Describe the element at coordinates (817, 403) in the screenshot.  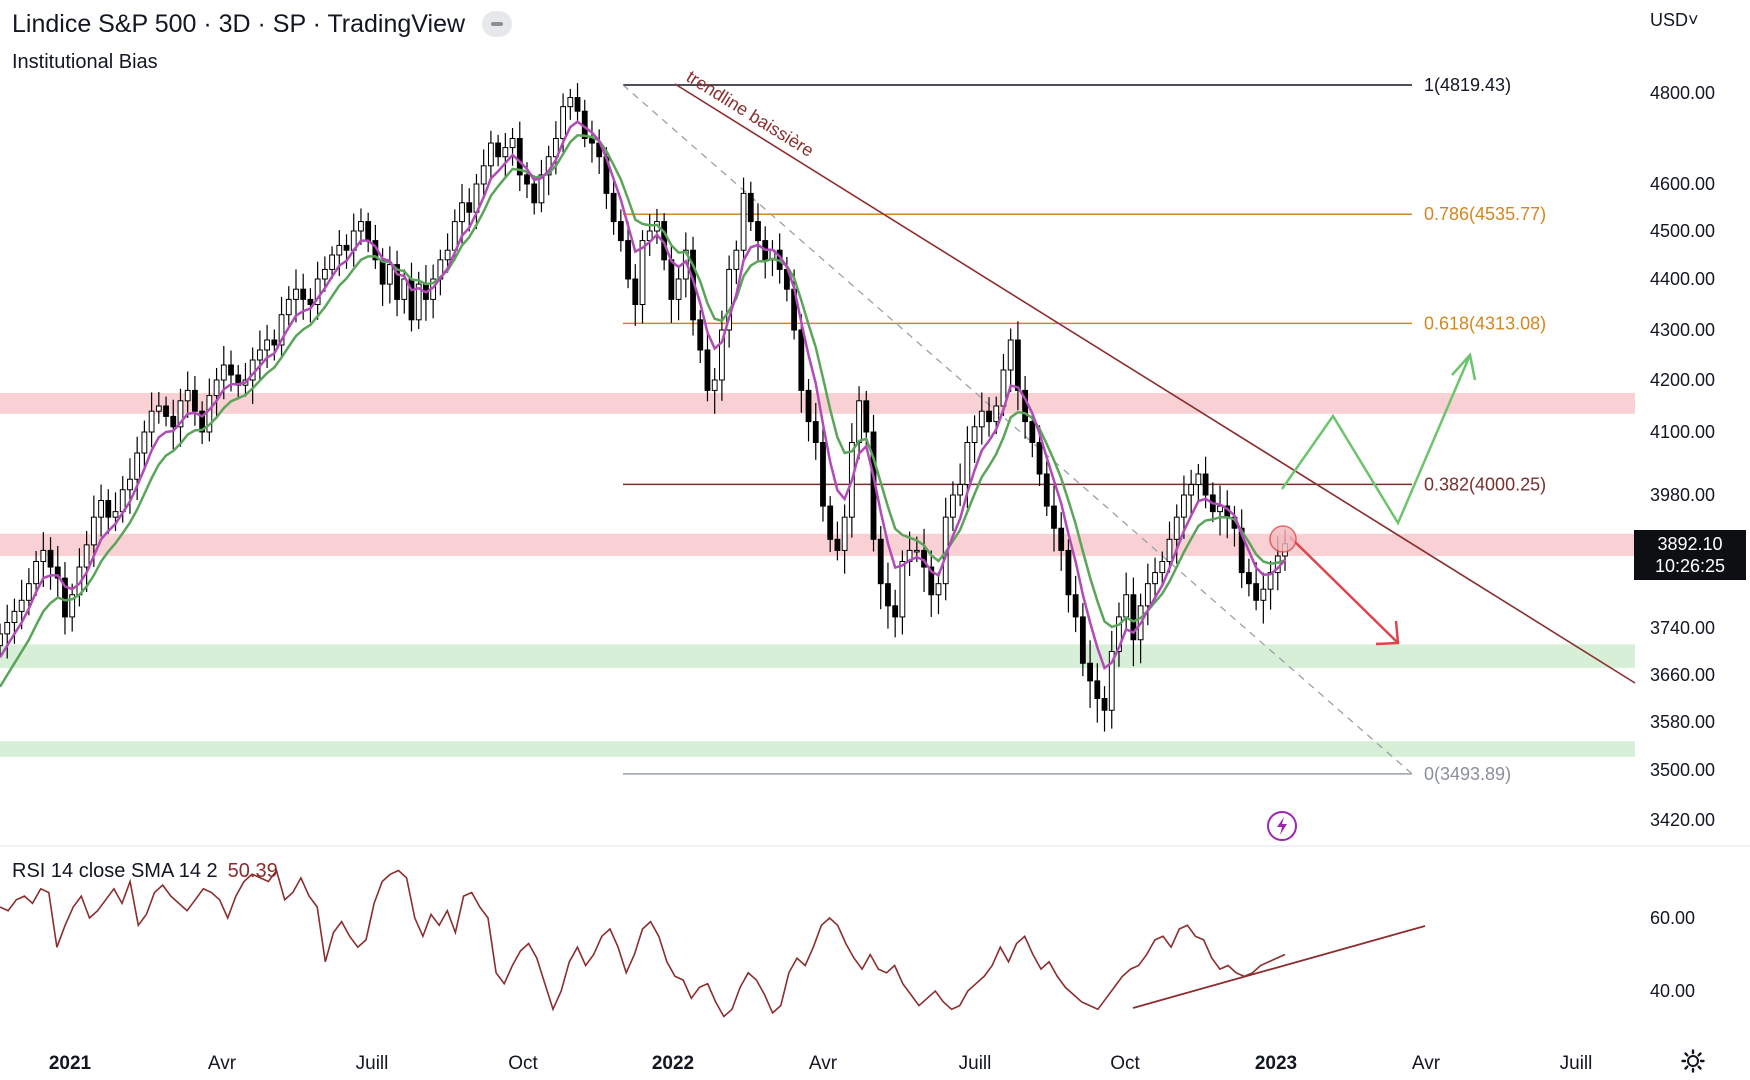
I see `resistance-zone` at that location.